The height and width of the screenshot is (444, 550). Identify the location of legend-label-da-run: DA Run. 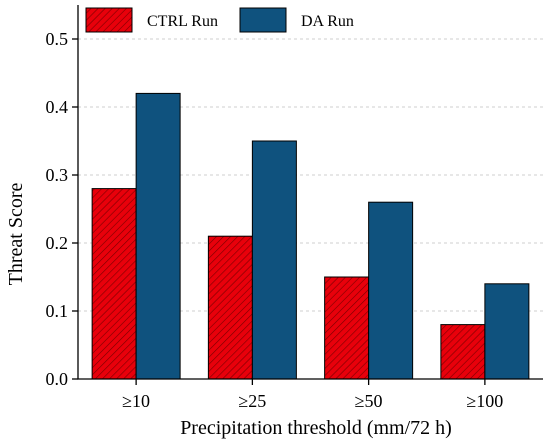
(327, 21).